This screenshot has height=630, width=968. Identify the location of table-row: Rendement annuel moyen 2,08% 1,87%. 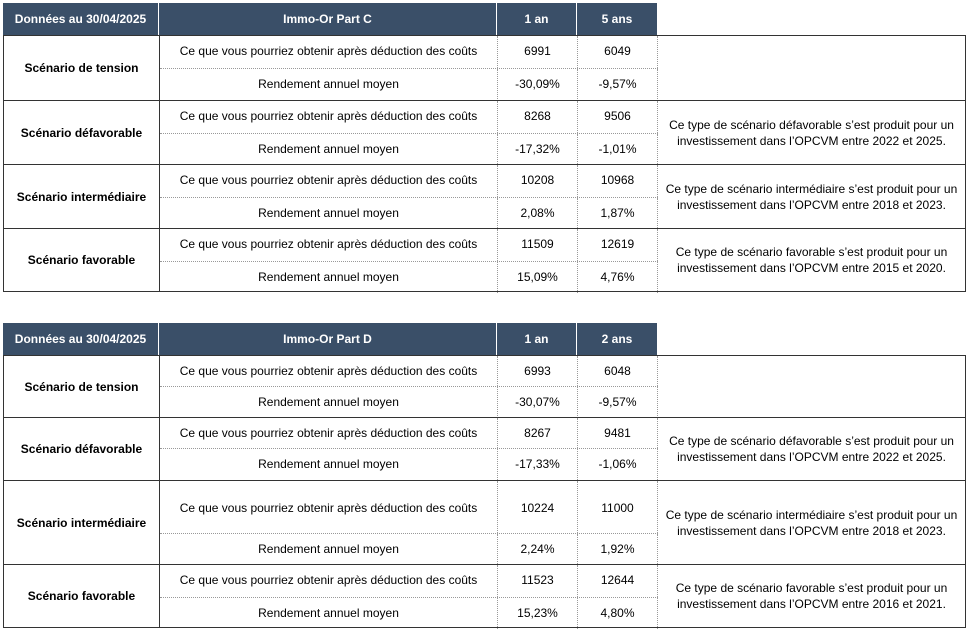
(409, 213).